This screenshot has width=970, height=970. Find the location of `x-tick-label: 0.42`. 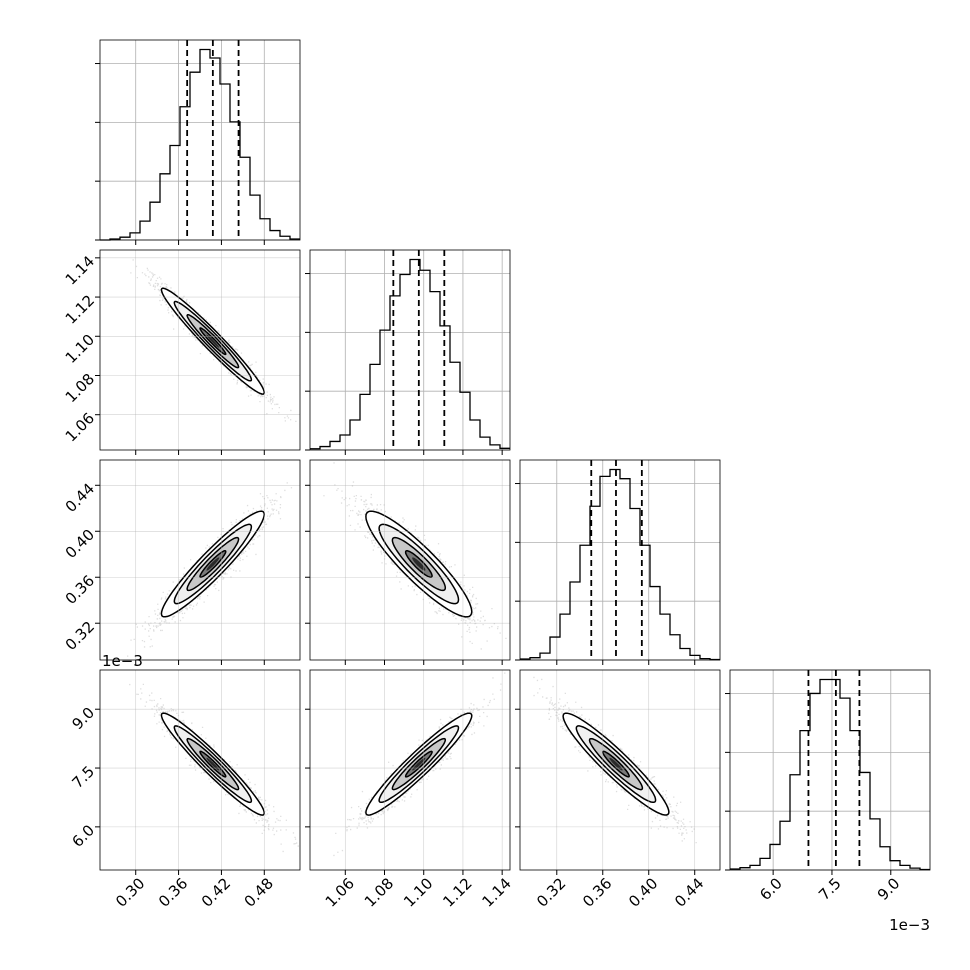

x-tick-label: 0.42 is located at coordinates (216, 892).